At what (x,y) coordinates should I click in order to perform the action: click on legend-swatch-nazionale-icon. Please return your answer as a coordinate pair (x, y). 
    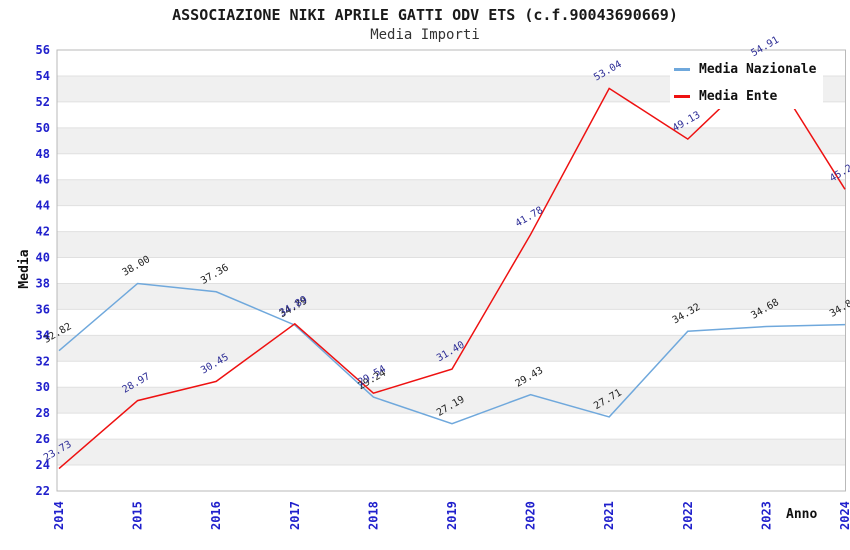
    Looking at the image, I should click on (682, 69).